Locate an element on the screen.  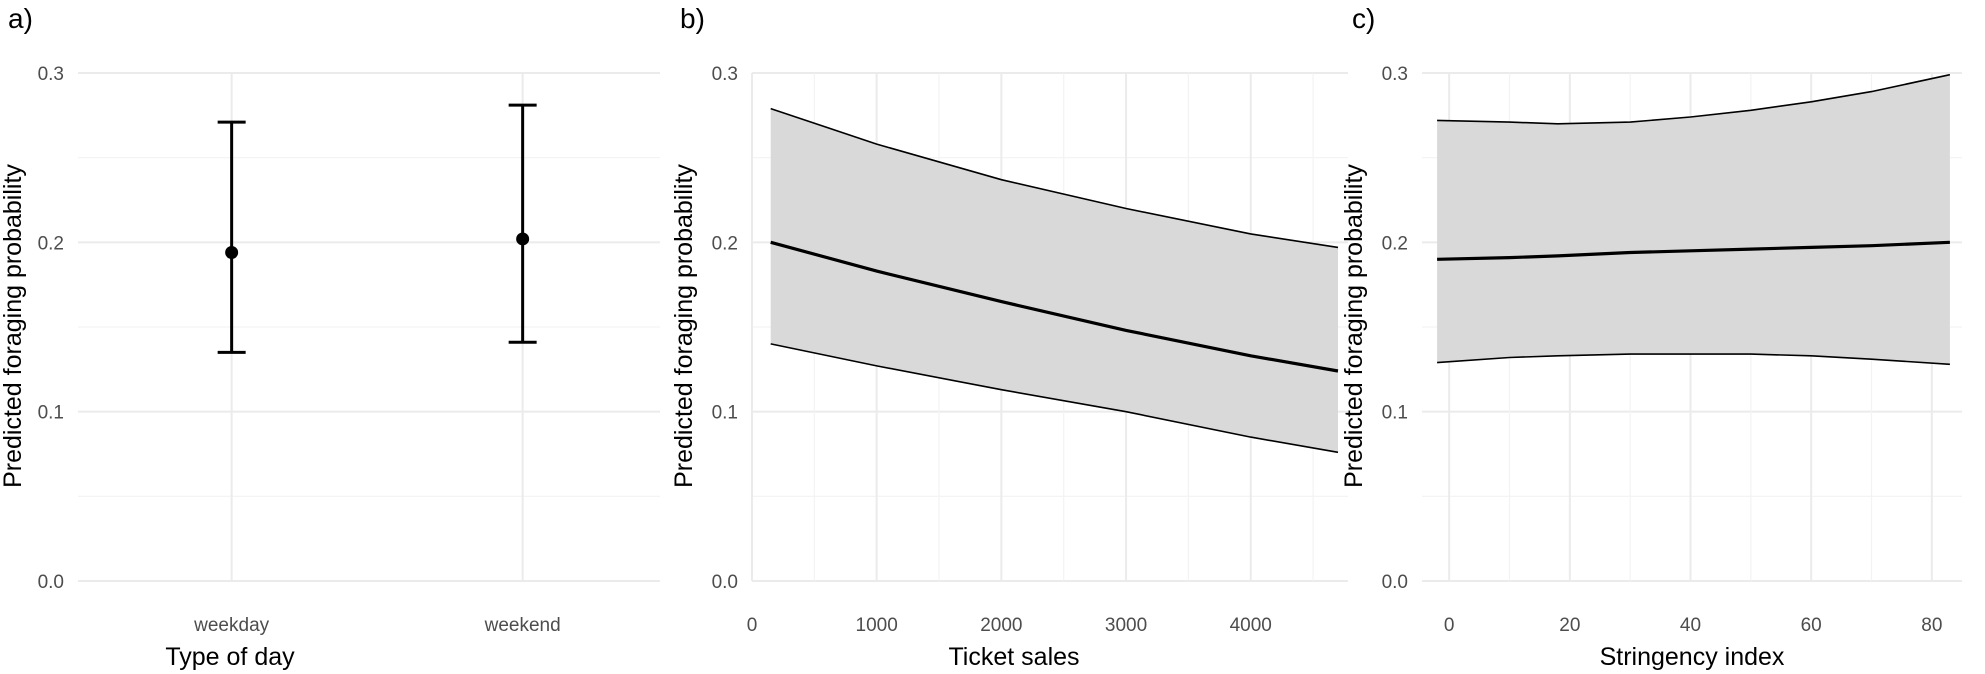
panel-c-x-tick-label: 40 is located at coordinates (1690, 625).